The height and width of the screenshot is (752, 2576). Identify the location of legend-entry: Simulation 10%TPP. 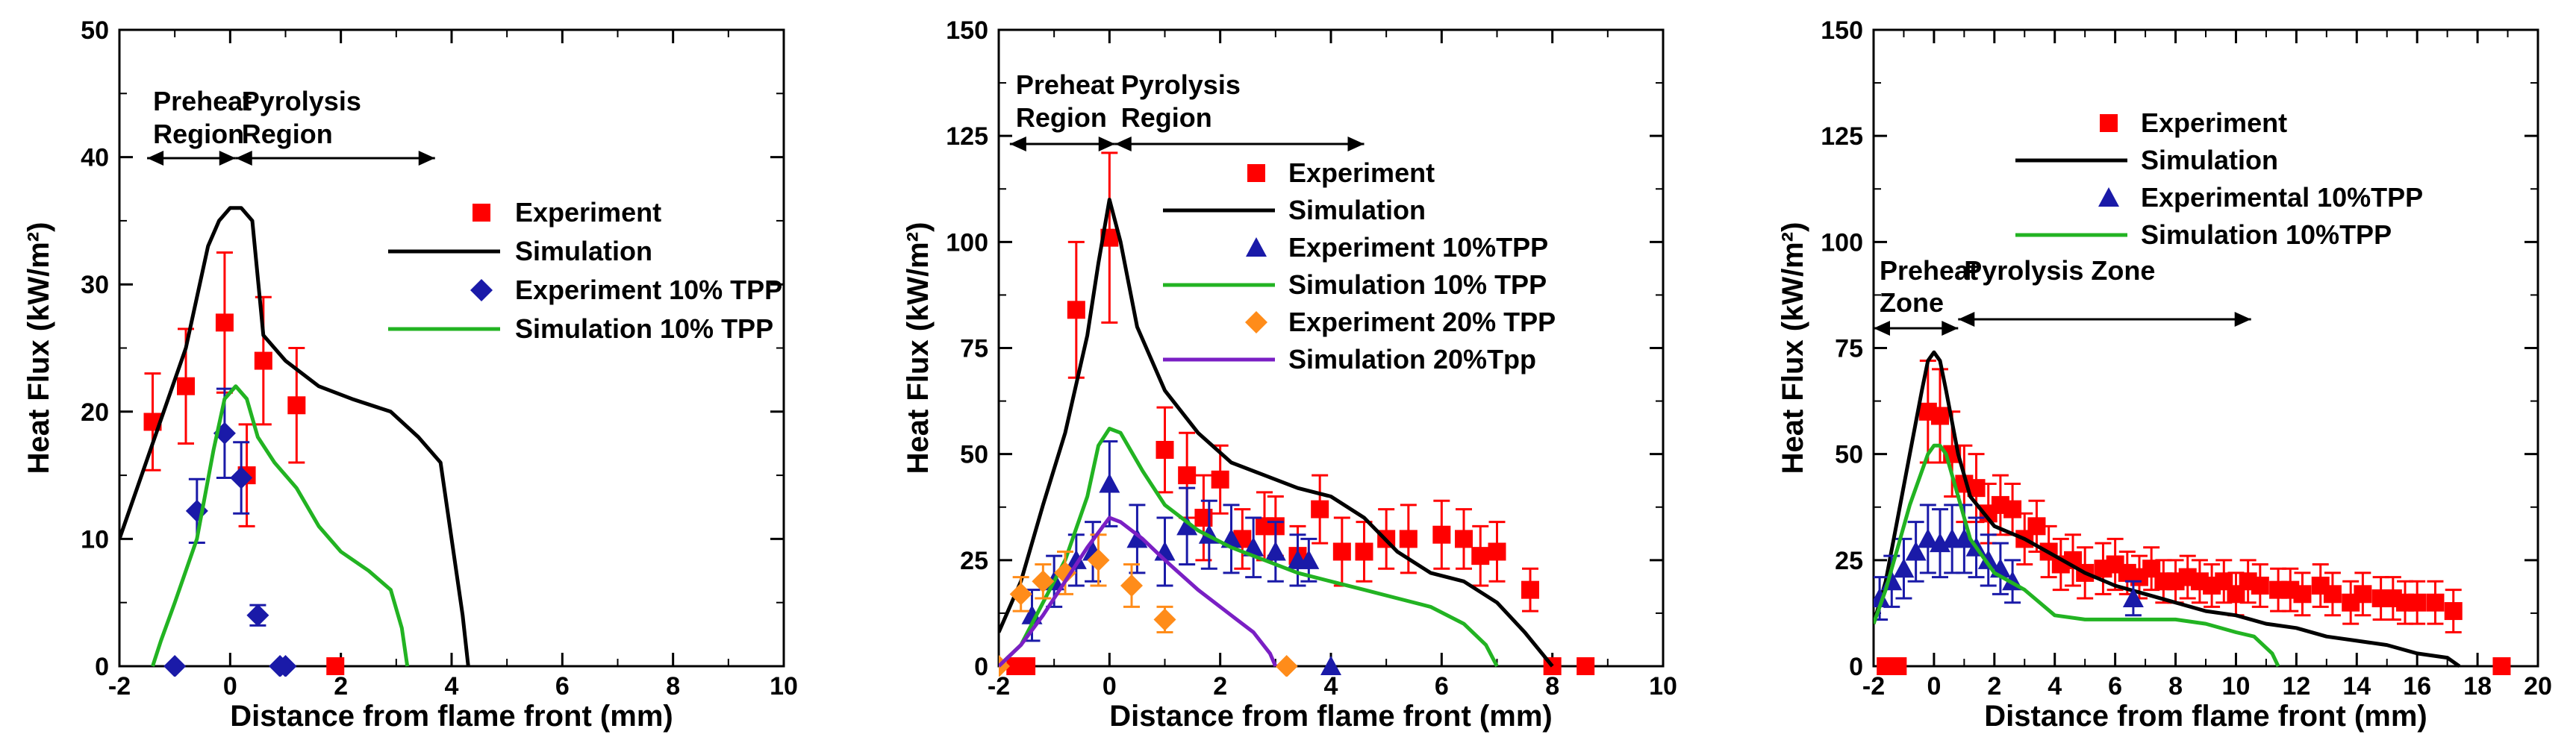
(2266, 234).